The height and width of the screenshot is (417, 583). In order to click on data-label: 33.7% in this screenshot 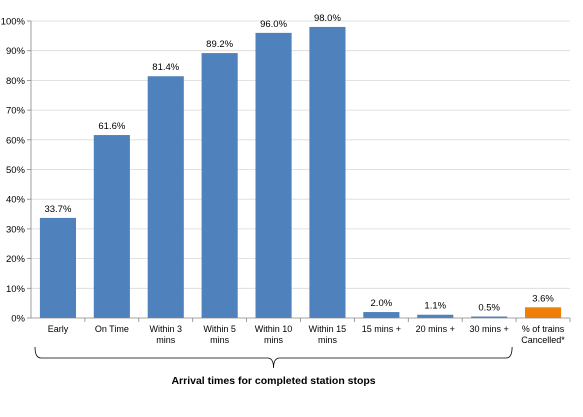, I will do `click(57, 209)`.